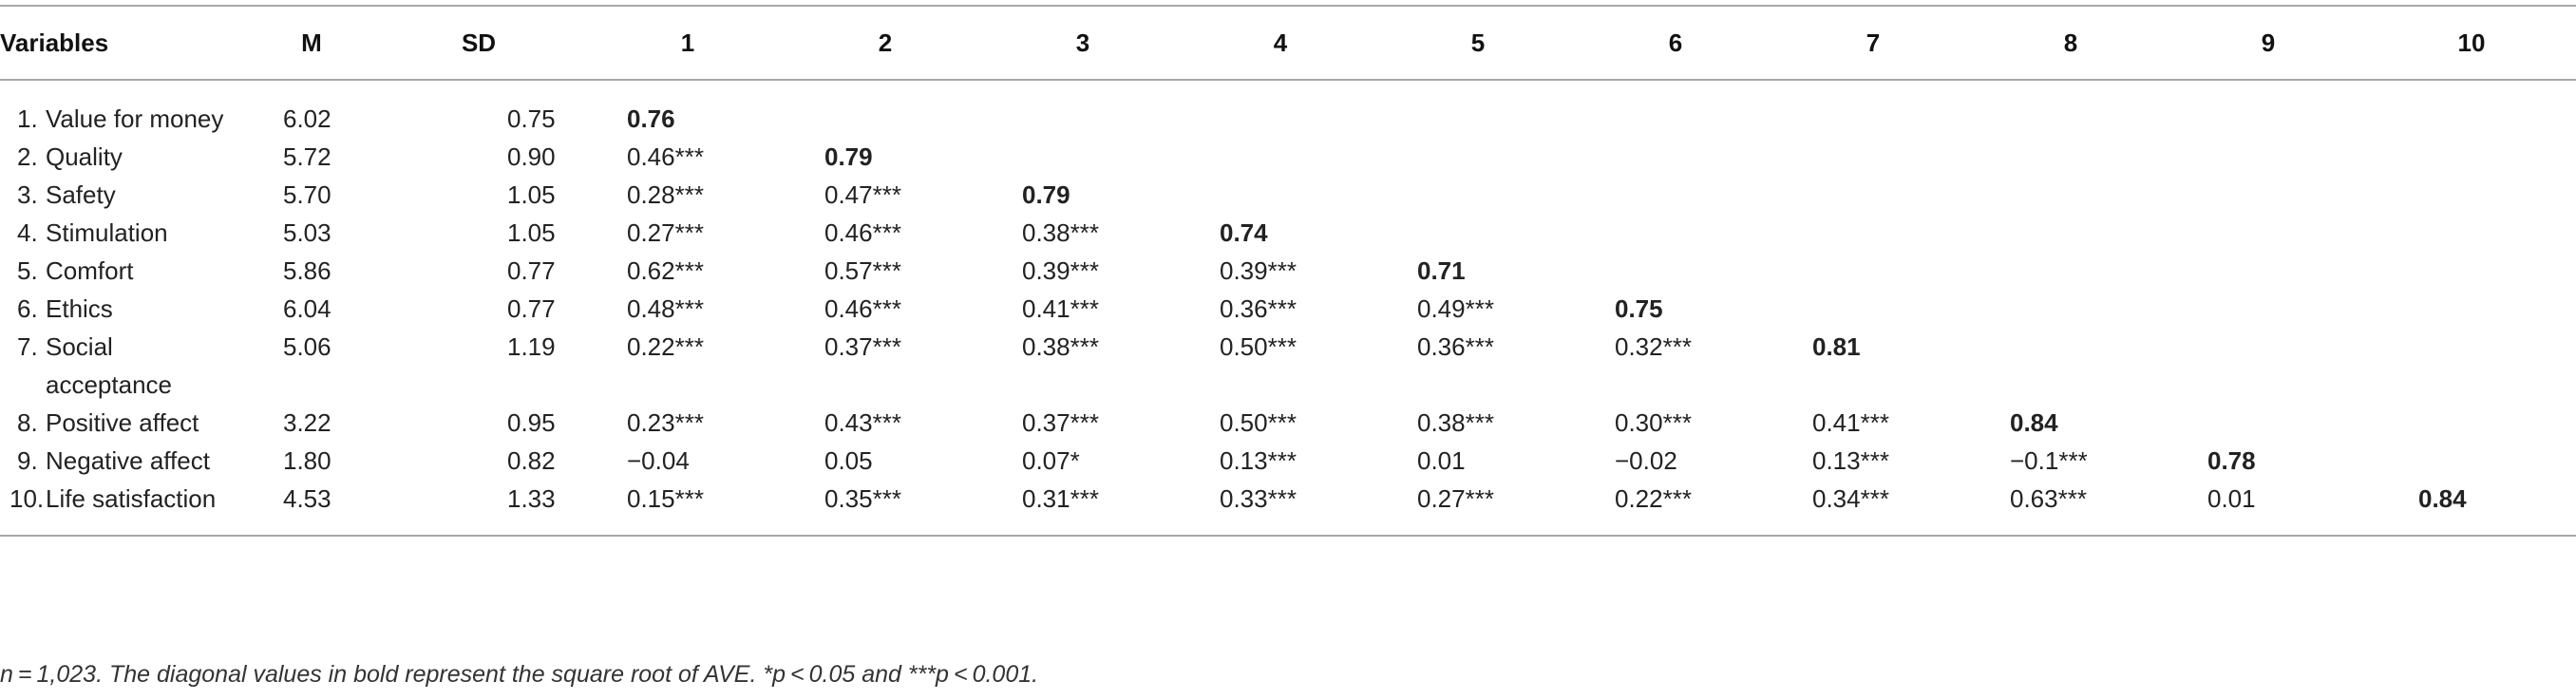 The height and width of the screenshot is (700, 2576). Describe the element at coordinates (109, 365) in the screenshot. I see `variable-name: Social acceptance` at that location.